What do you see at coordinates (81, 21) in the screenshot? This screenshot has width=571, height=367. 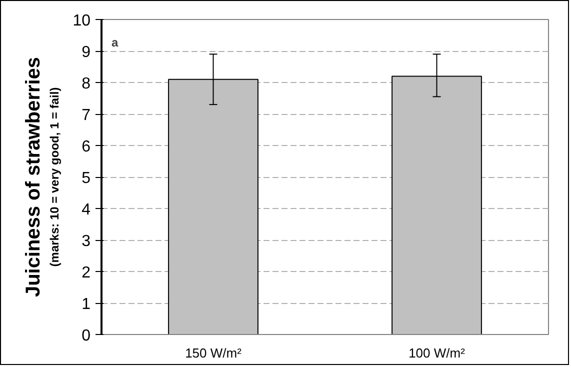 I see `y-tick-label: 10` at bounding box center [81, 21].